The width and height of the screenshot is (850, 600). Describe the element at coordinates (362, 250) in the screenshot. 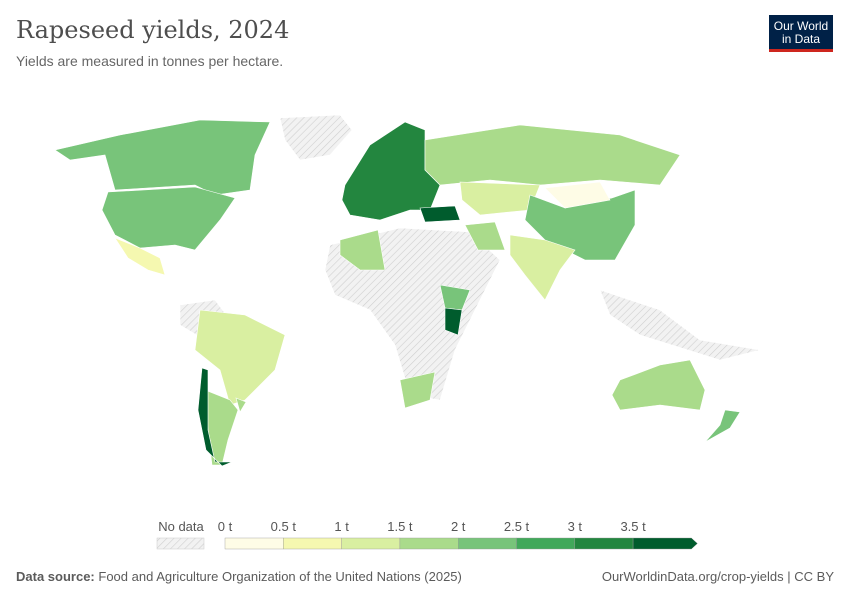

I see `region-algeria` at that location.